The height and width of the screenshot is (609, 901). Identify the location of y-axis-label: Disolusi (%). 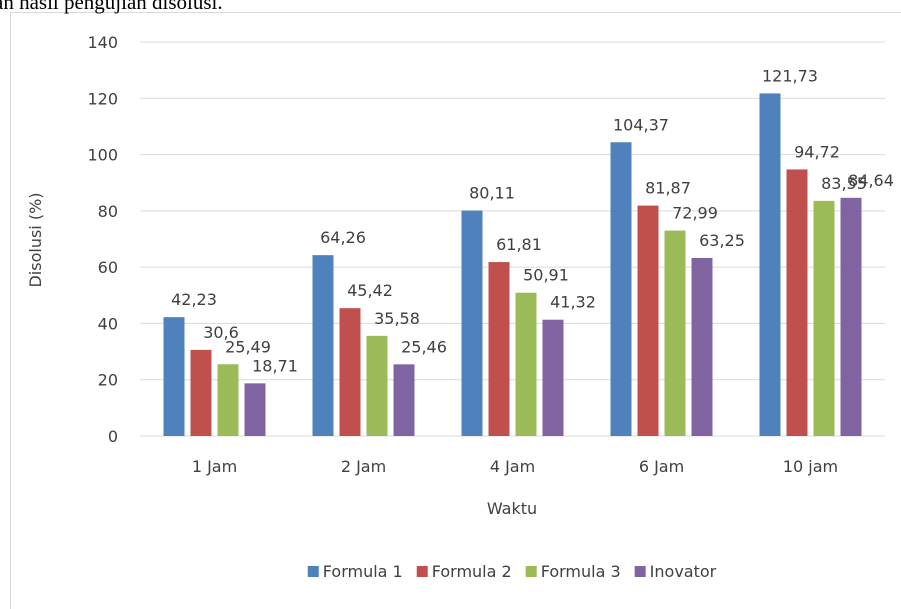
(35, 239).